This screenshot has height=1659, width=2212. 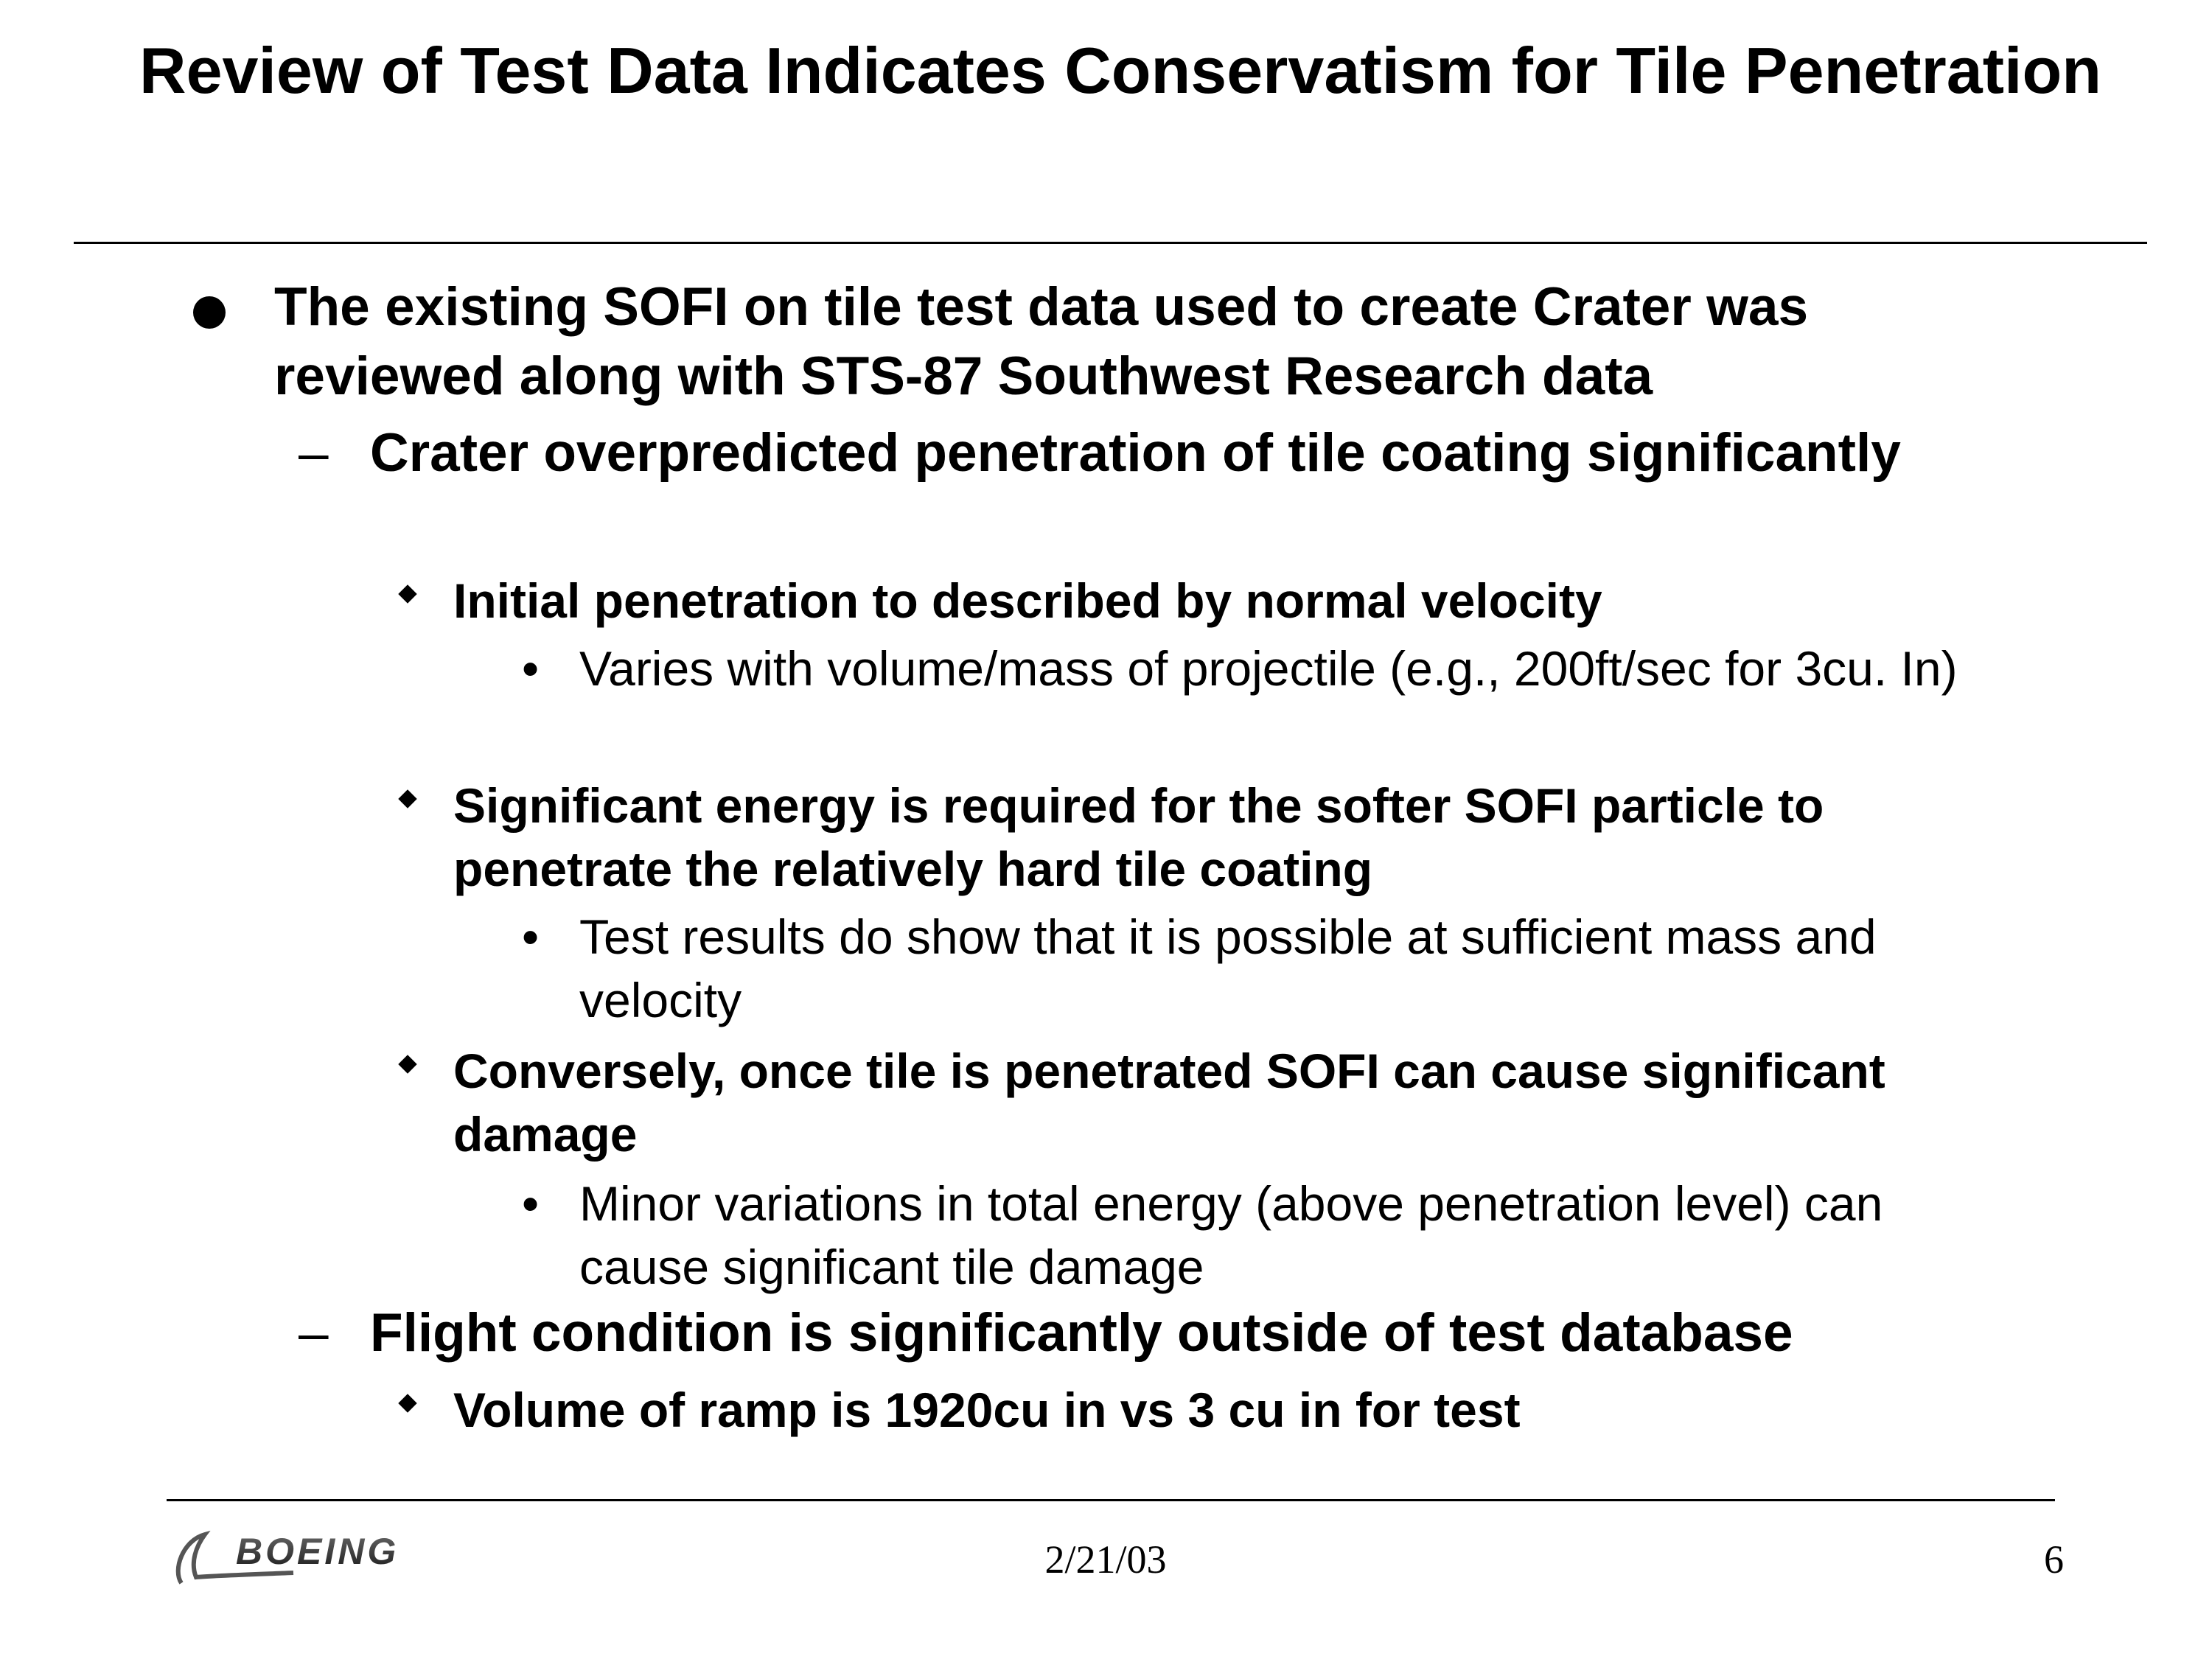 What do you see at coordinates (2054, 1559) in the screenshot?
I see `page-number: 6` at bounding box center [2054, 1559].